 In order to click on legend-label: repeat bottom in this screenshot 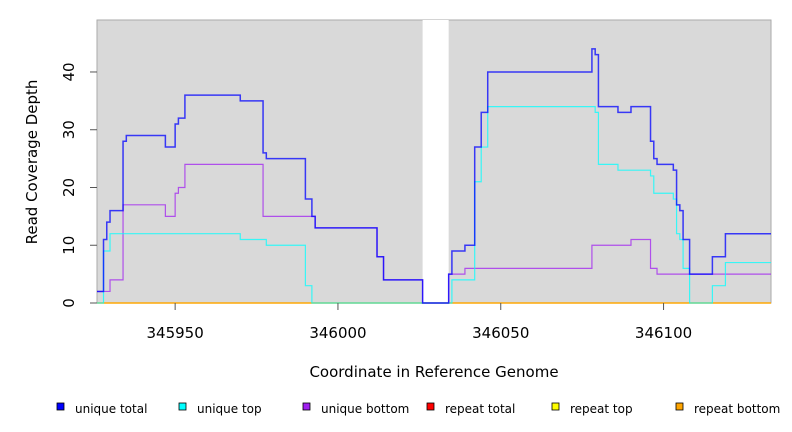, I will do `click(737, 409)`.